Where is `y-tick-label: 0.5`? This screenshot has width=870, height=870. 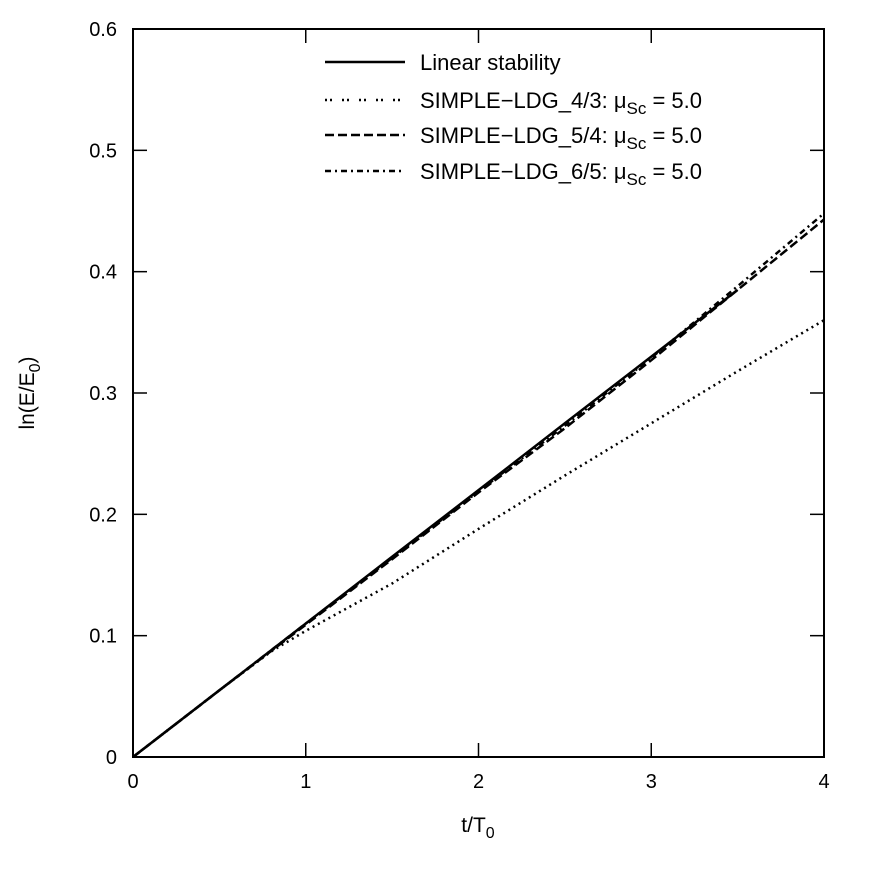 y-tick-label: 0.5 is located at coordinates (103, 151).